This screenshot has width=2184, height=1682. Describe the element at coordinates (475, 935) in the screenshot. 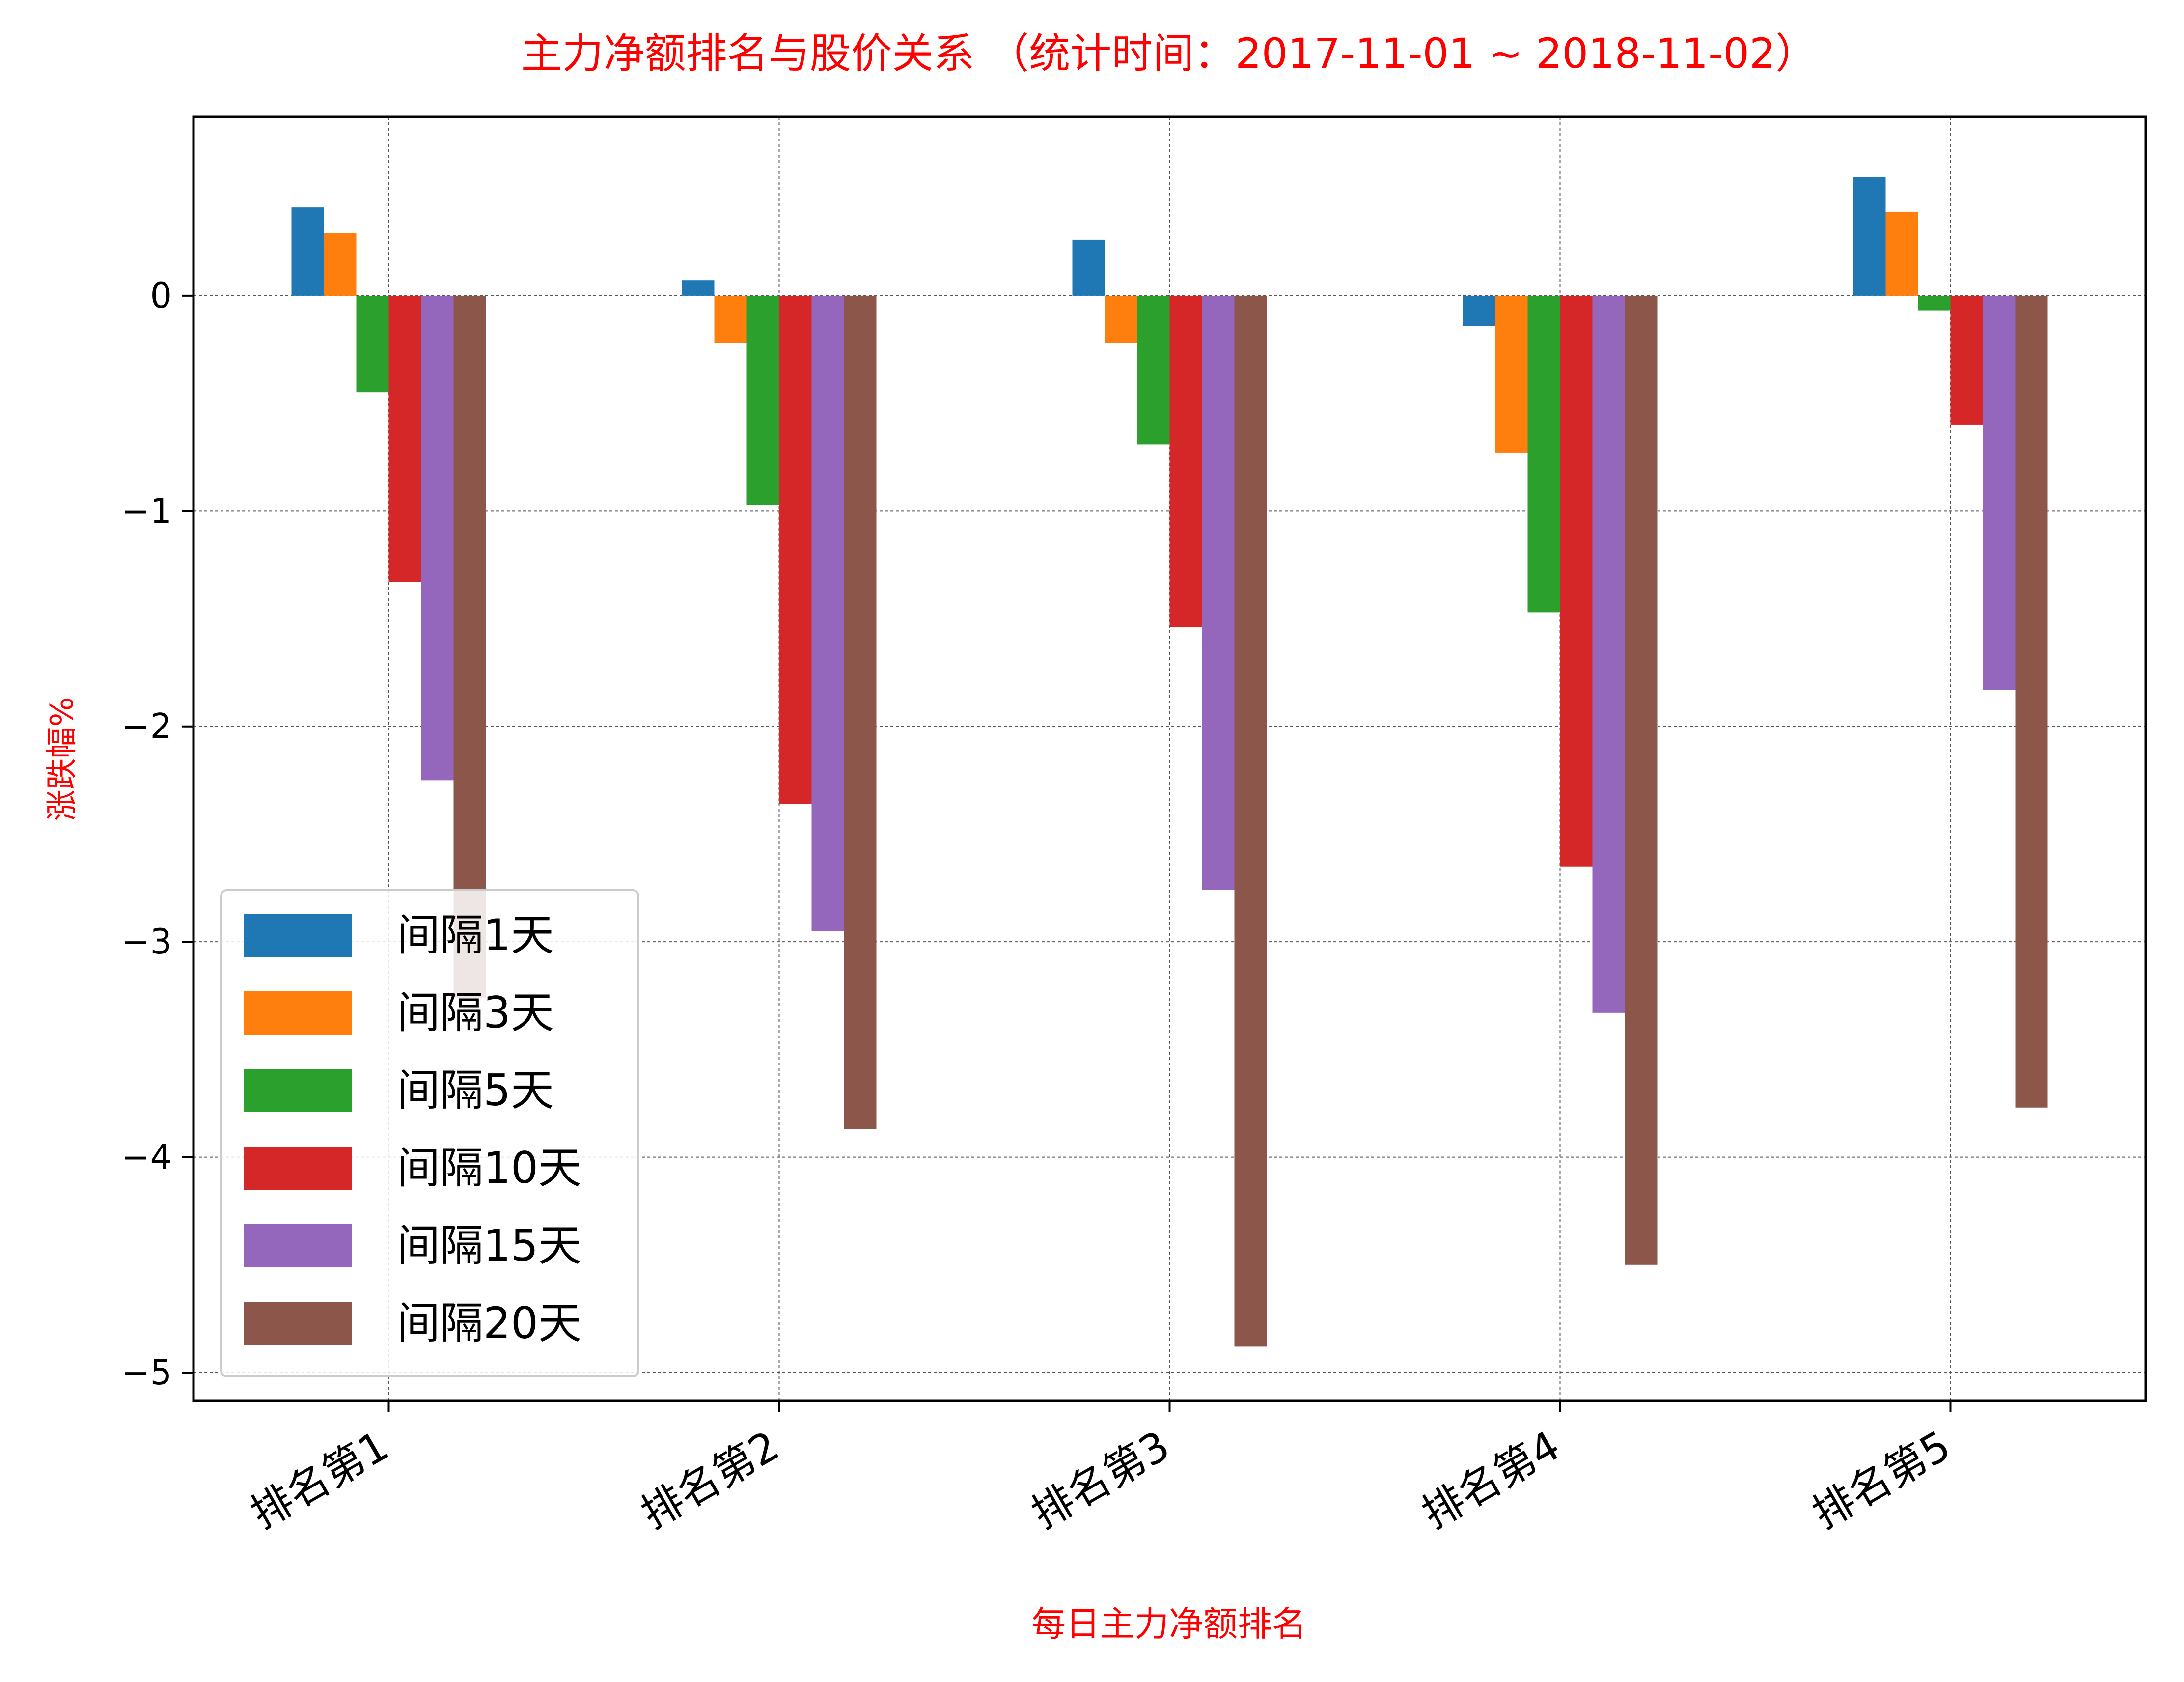

I see `legend-label: 间隔1天` at that location.